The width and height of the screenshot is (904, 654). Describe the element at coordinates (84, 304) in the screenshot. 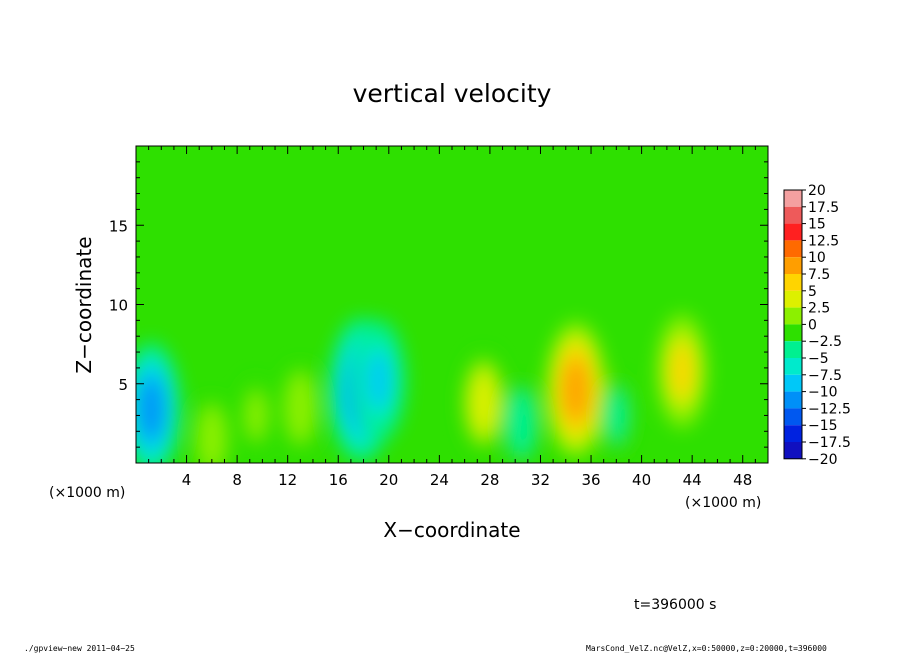

I see `y-axis-label: Z−coordinate` at that location.